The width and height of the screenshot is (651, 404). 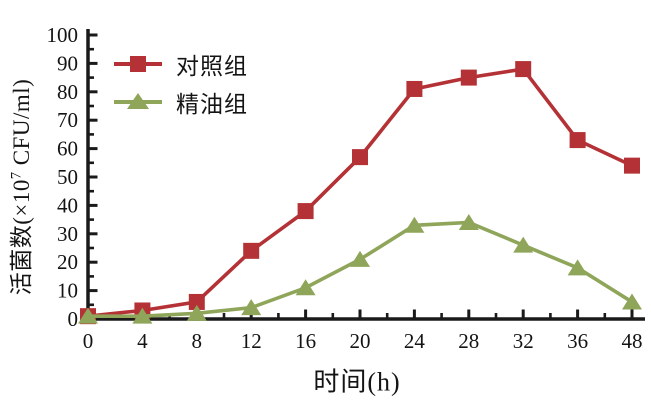 What do you see at coordinates (360, 341) in the screenshot?
I see `x-tick-label: 20` at bounding box center [360, 341].